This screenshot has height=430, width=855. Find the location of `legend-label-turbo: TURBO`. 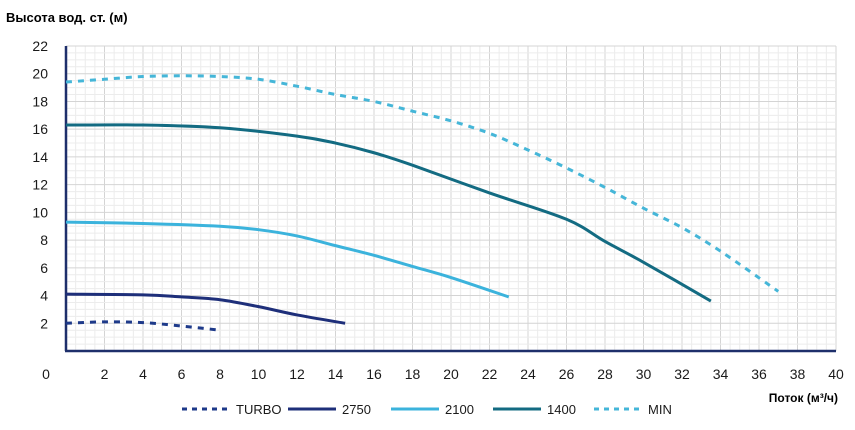

legend-label-turbo: TURBO is located at coordinates (259, 409).